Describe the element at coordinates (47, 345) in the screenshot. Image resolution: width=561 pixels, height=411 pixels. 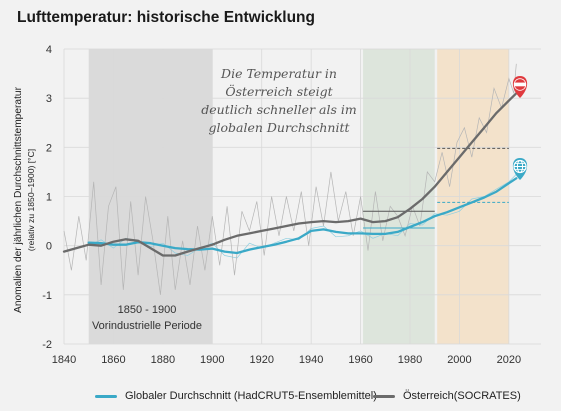
I see `y-tick-label: -2` at that location.